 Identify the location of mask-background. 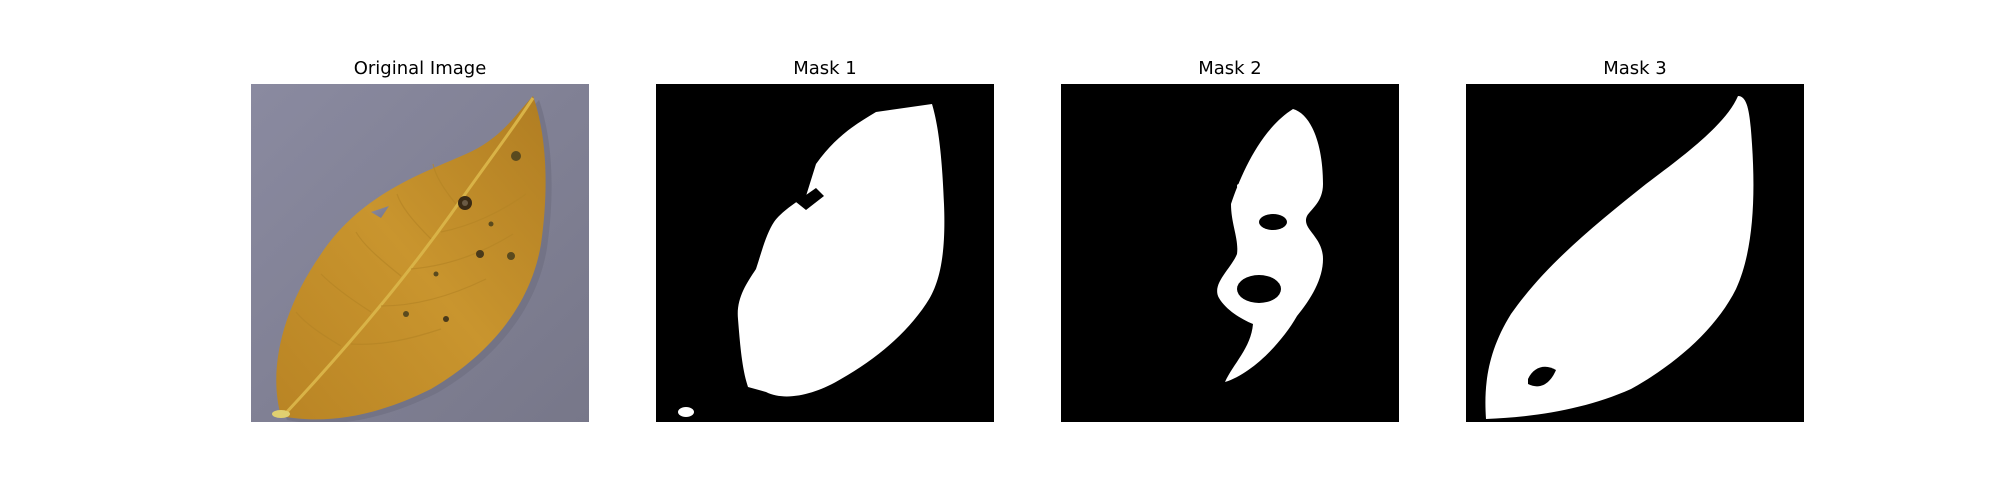
(1230, 253).